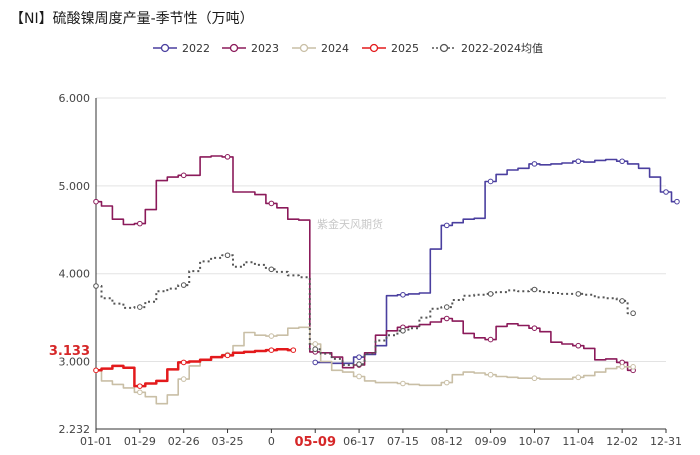  I want to click on x-tick-label: 09-09, so click(491, 441).